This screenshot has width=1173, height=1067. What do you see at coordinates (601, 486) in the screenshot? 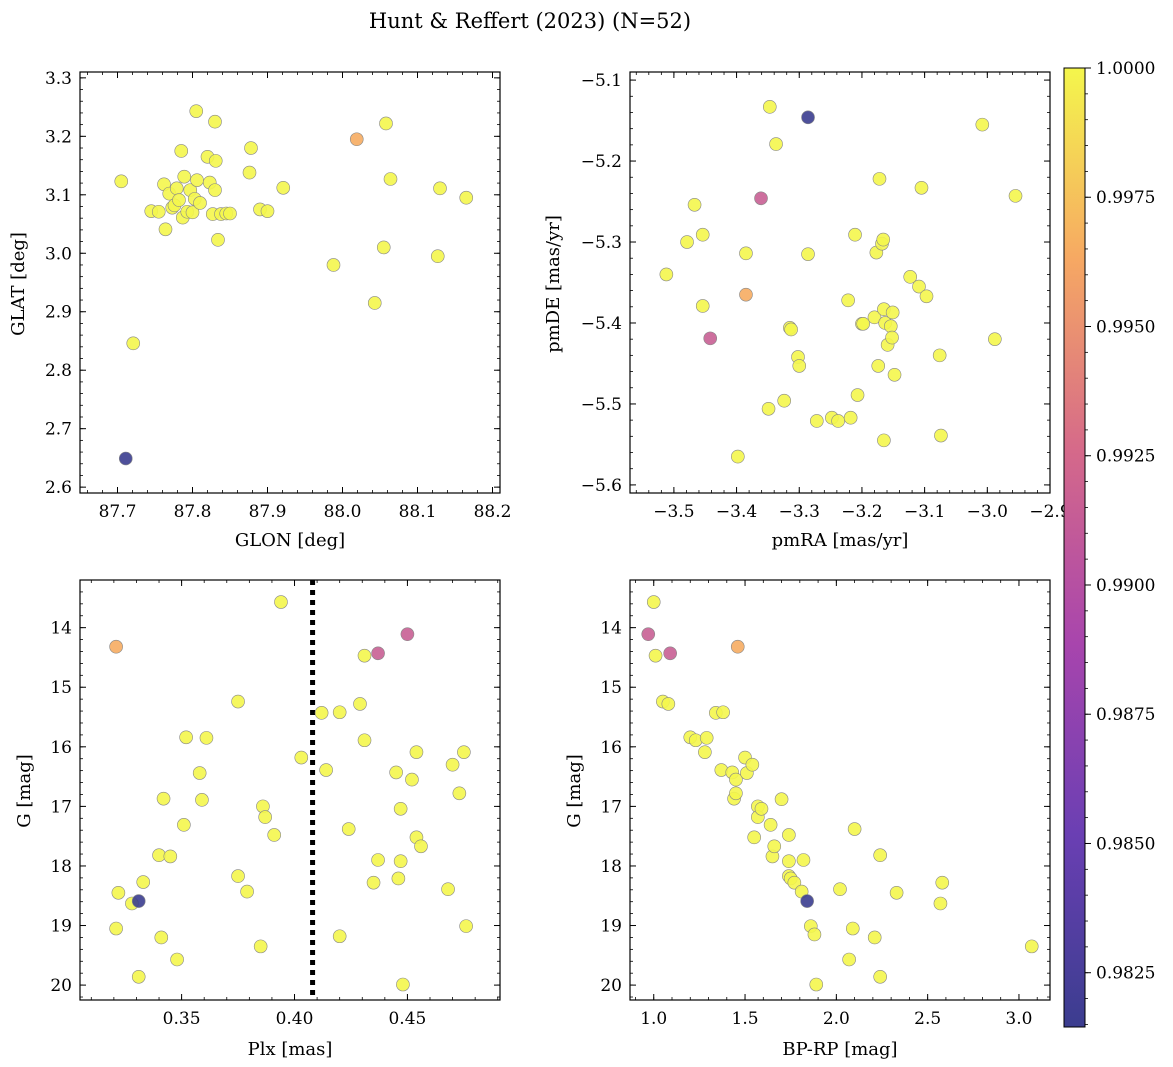
I see `y-tick-label: −5.6` at bounding box center [601, 486].